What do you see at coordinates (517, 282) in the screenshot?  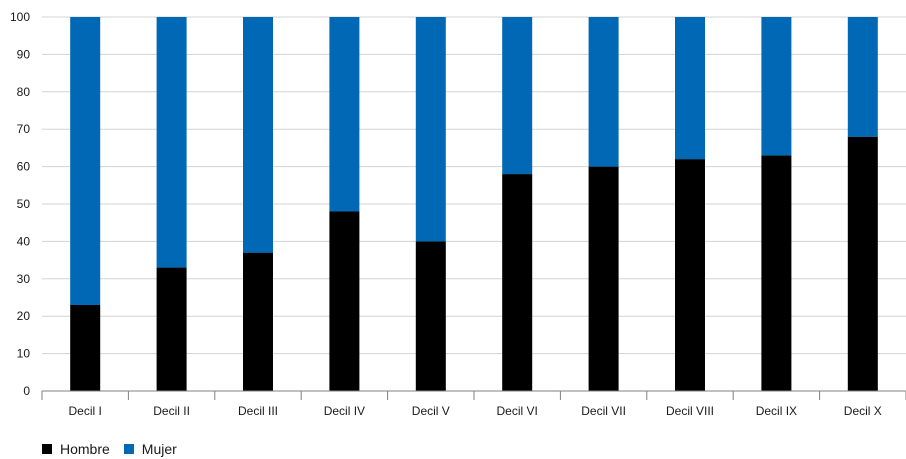 I see `bar-hombre-decil-vi` at bounding box center [517, 282].